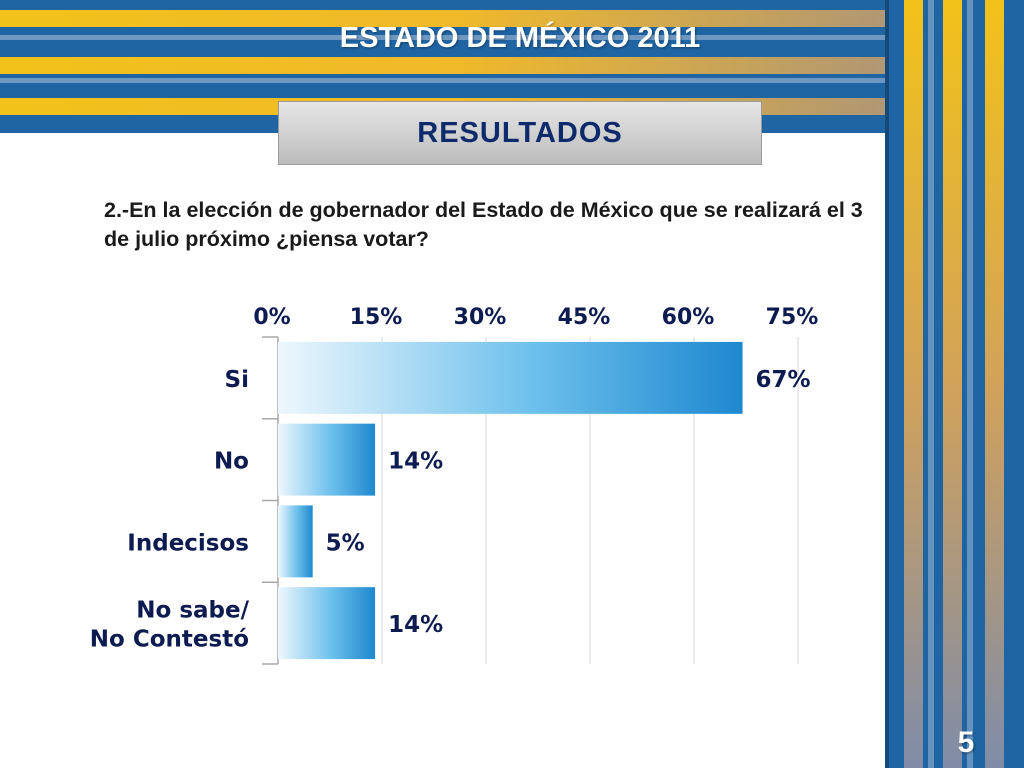  I want to click on header-title: ESTADO DE MÉXICO 2011, so click(520, 38).